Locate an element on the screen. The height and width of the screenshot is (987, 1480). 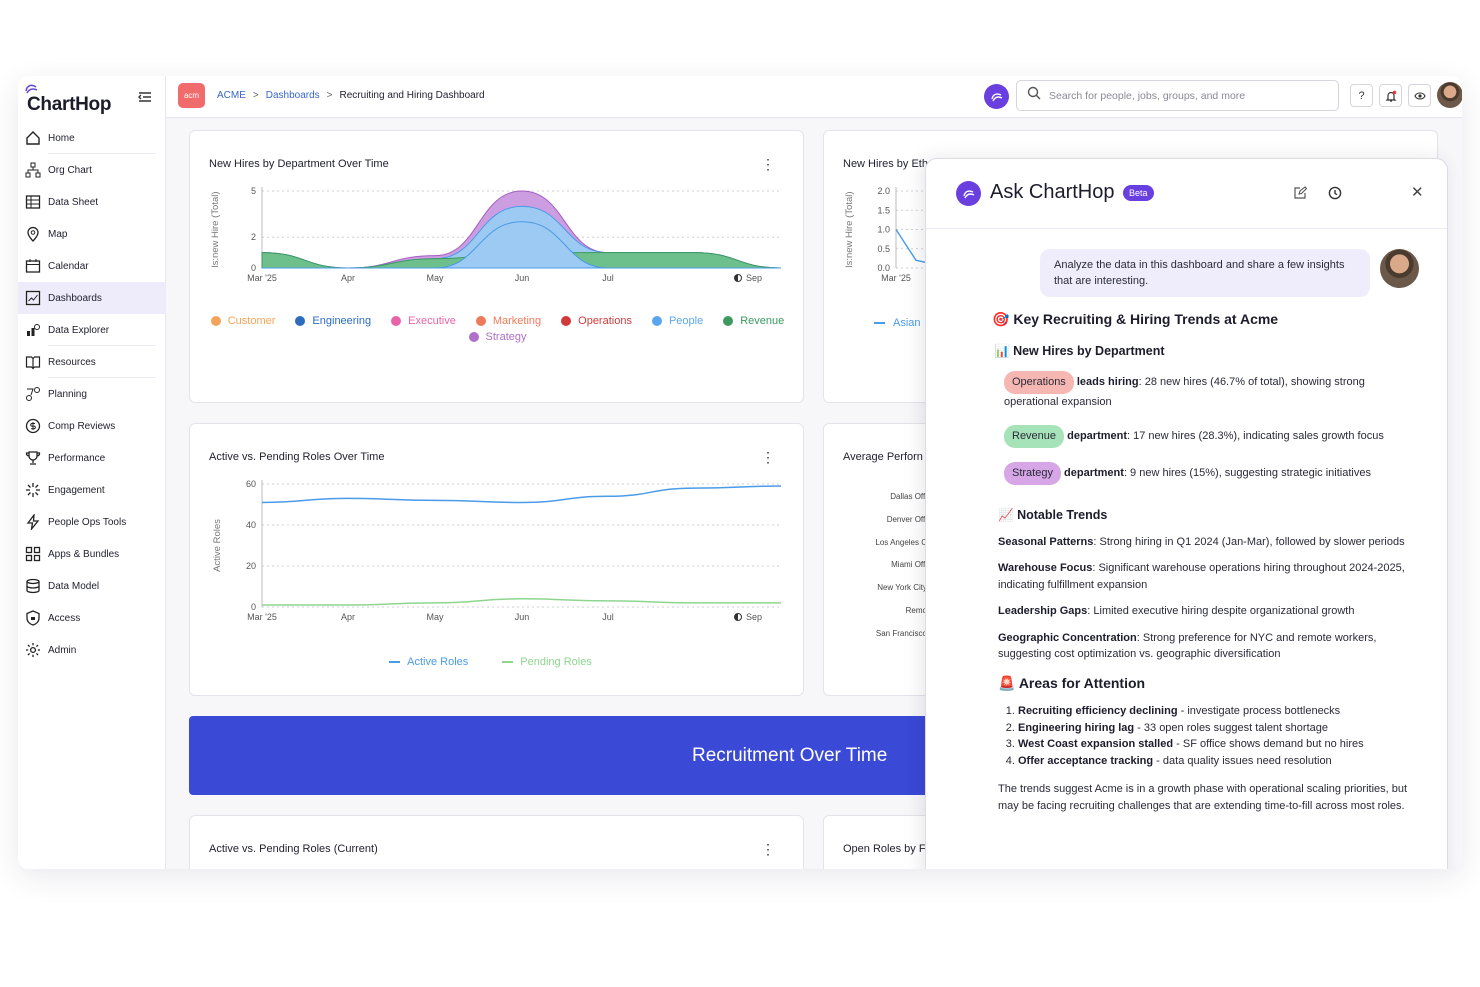
line-active-roles is located at coordinates (521, 494).